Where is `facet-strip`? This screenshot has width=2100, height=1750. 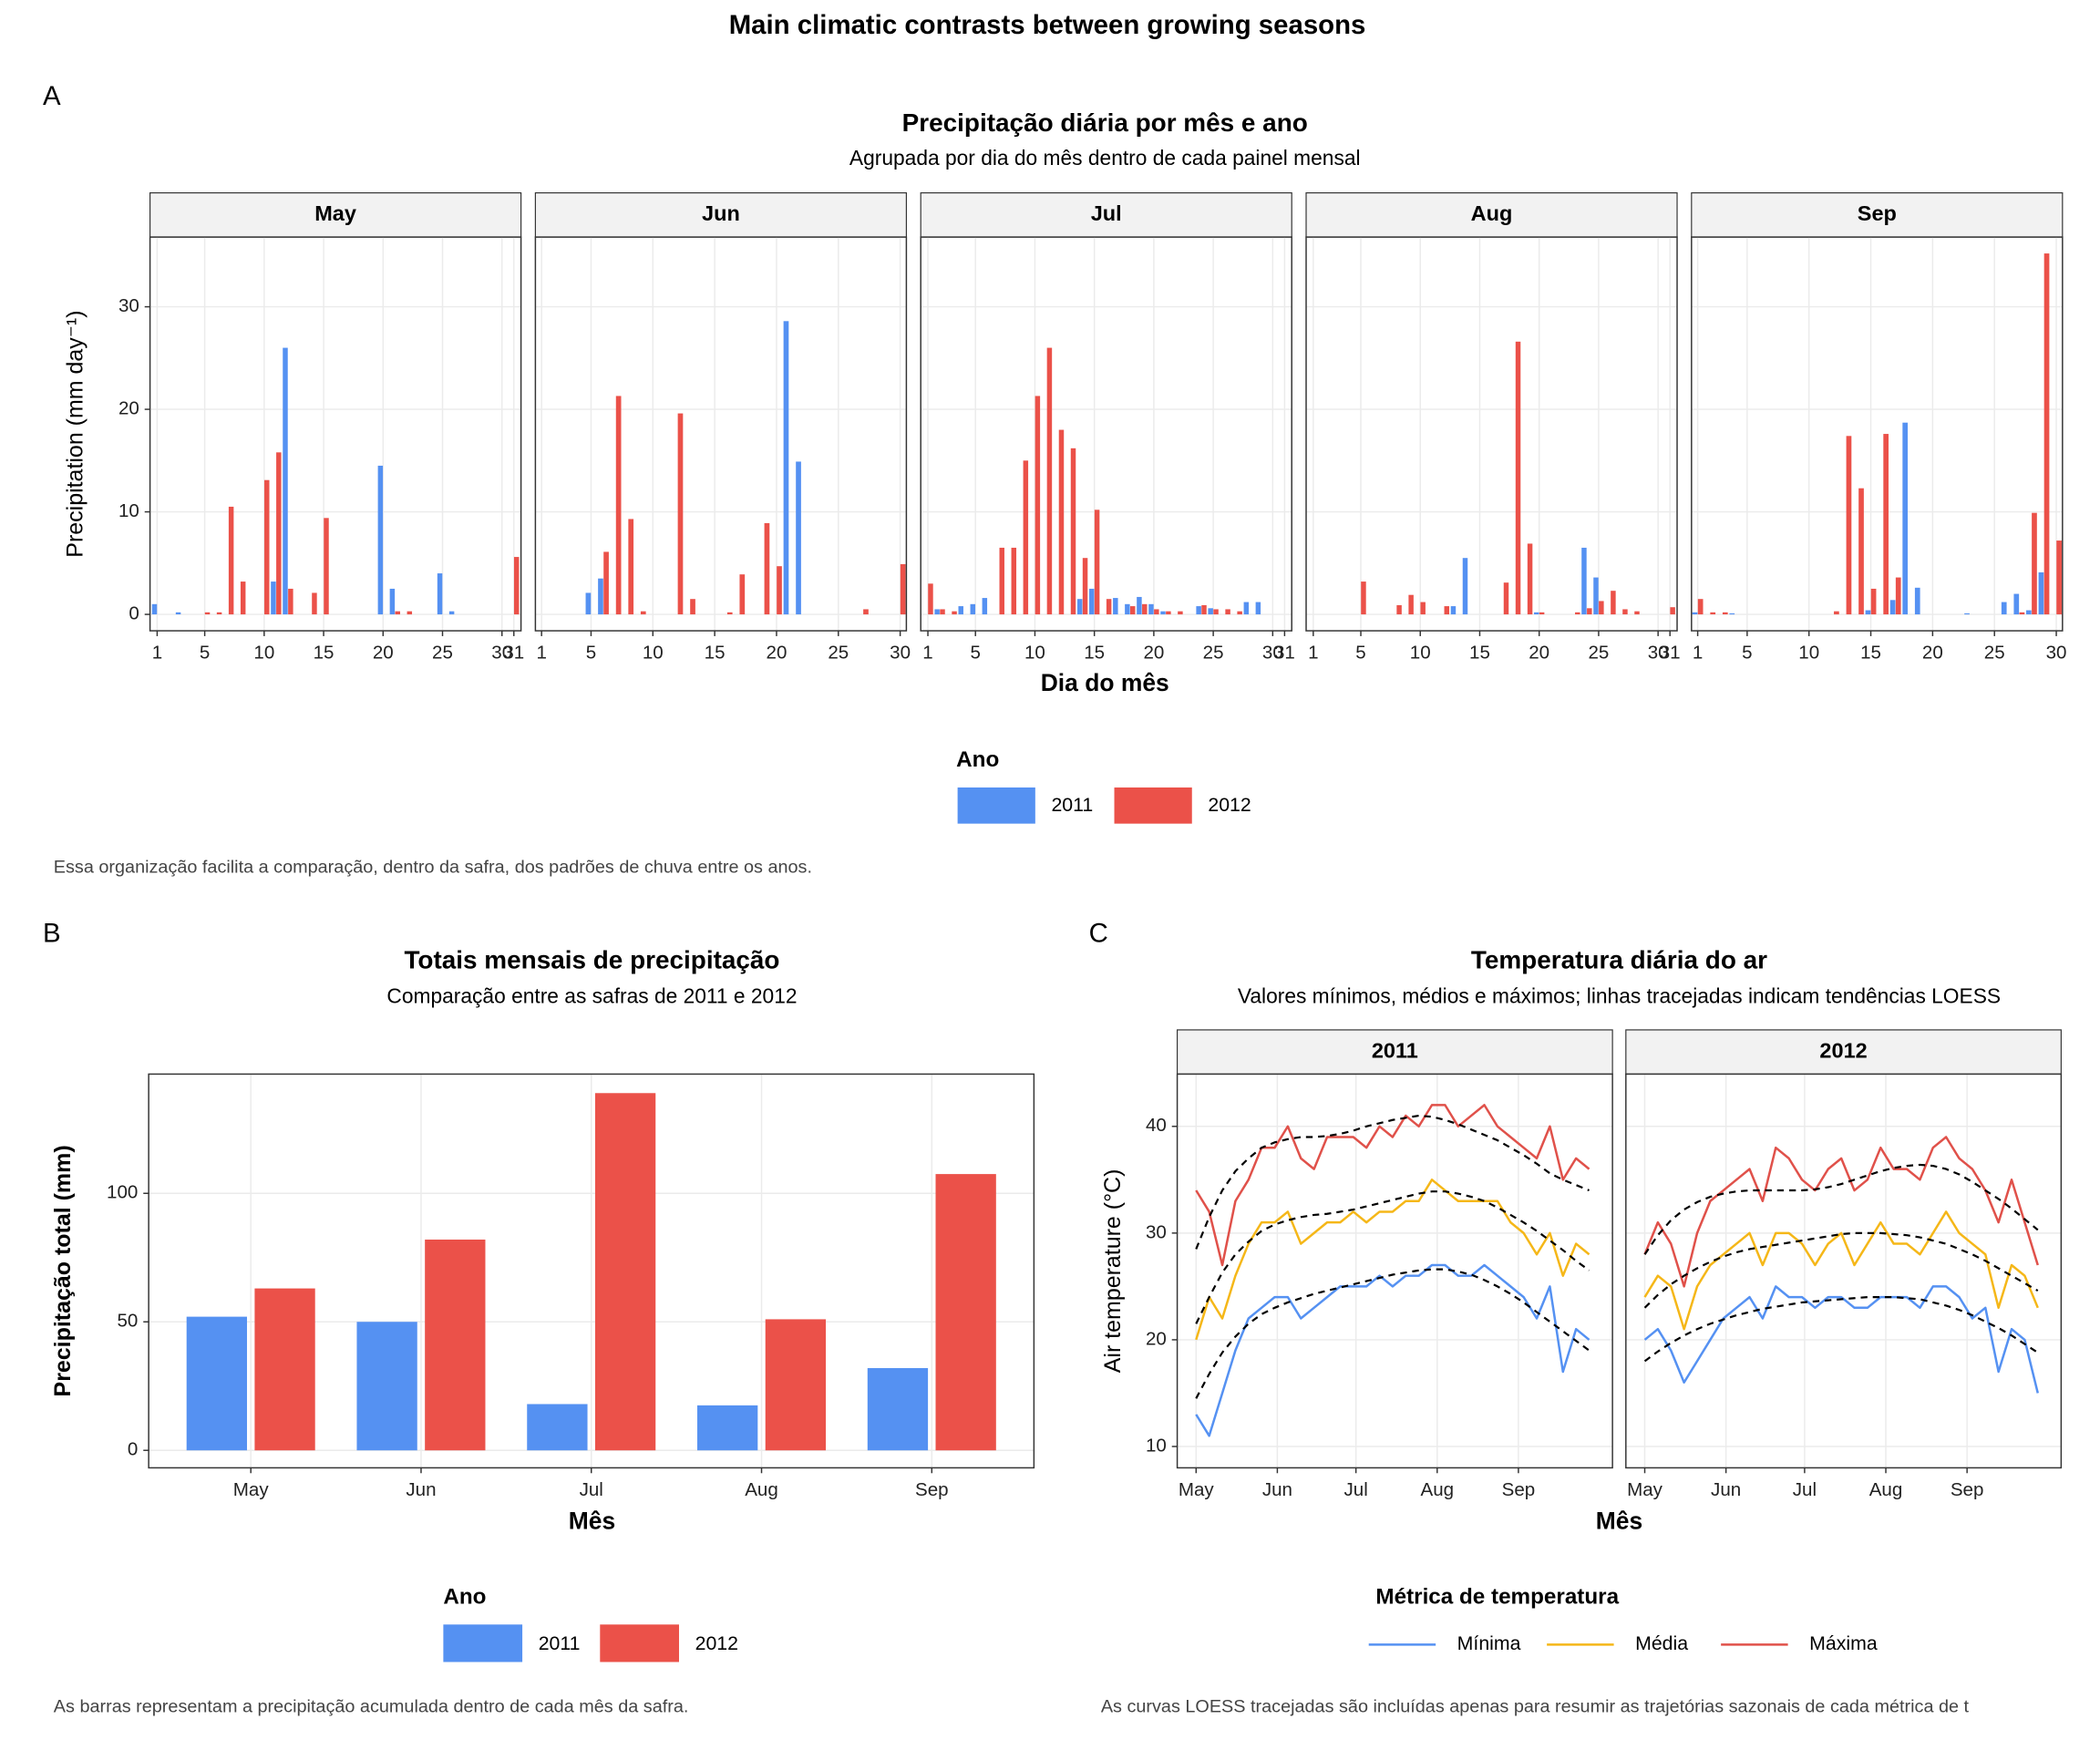 facet-strip is located at coordinates (1878, 215).